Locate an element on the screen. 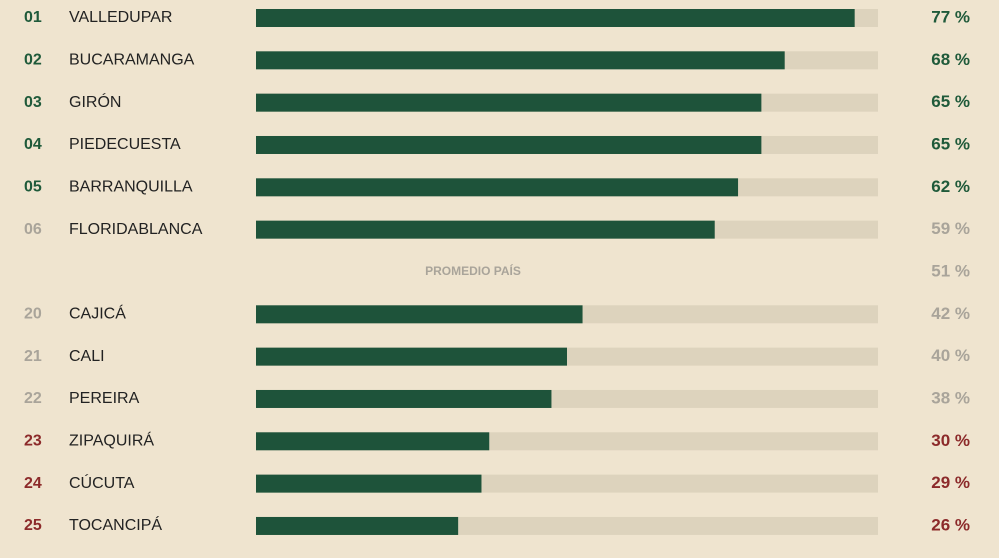  rank: 21 is located at coordinates (33, 356).